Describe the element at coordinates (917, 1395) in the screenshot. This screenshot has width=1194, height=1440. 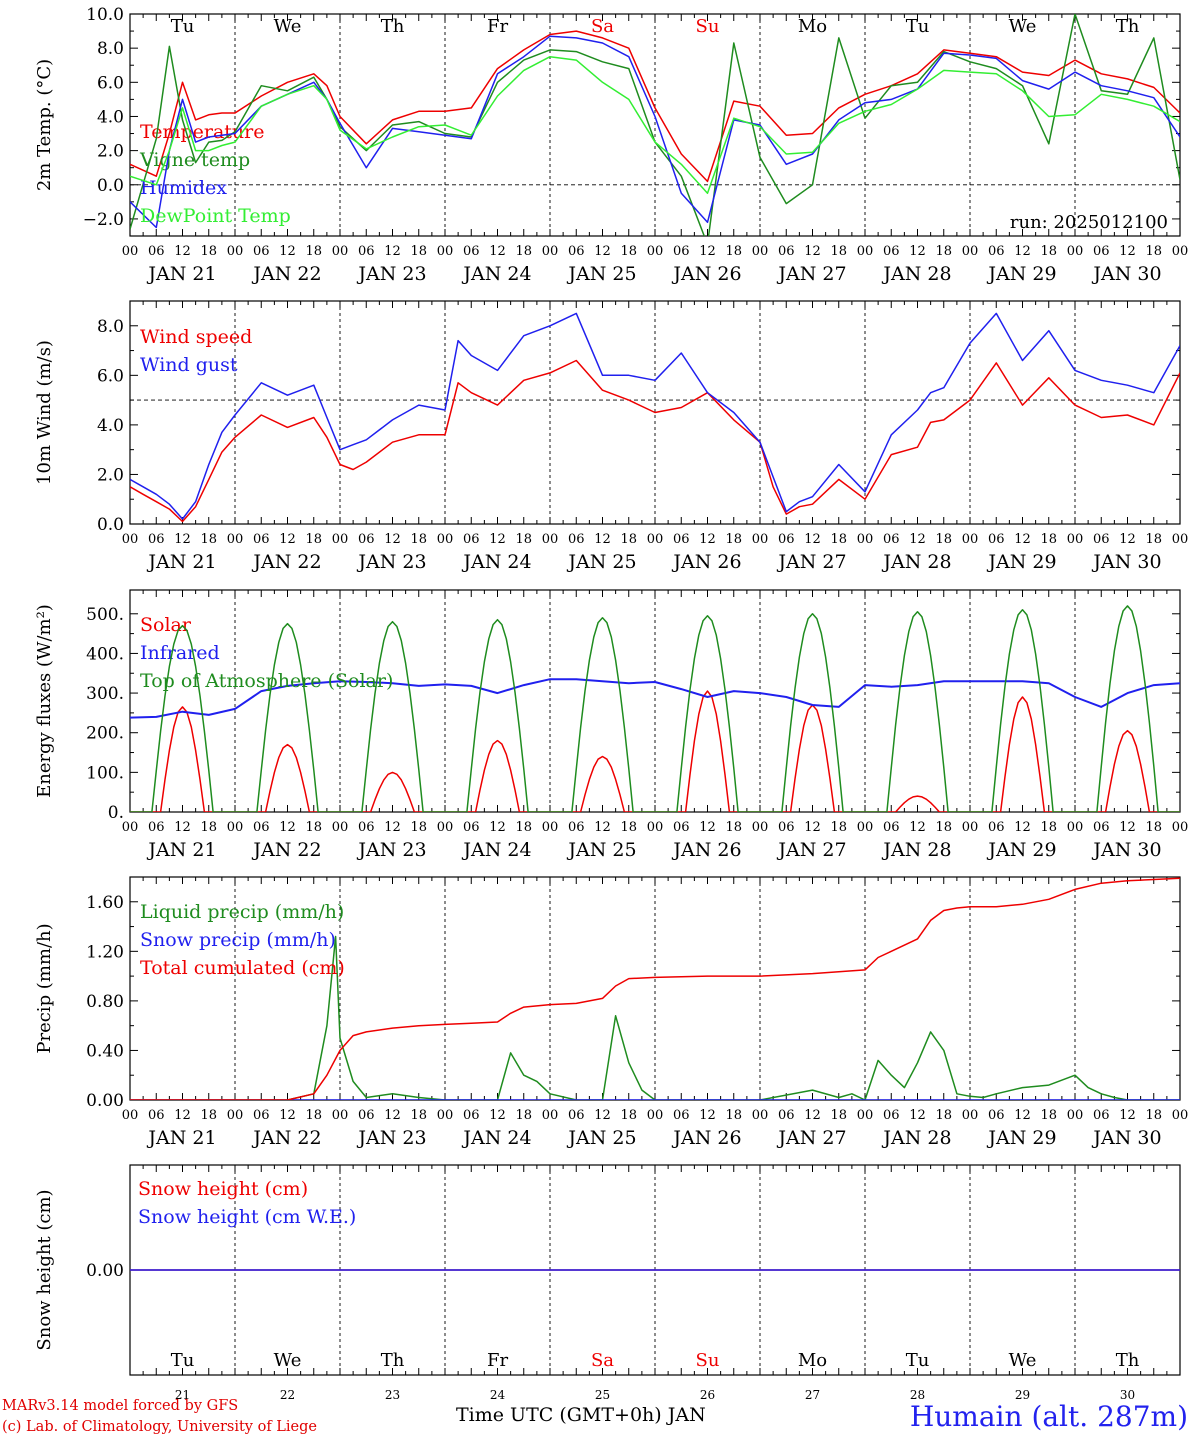
I see `day-number-label: 28` at that location.